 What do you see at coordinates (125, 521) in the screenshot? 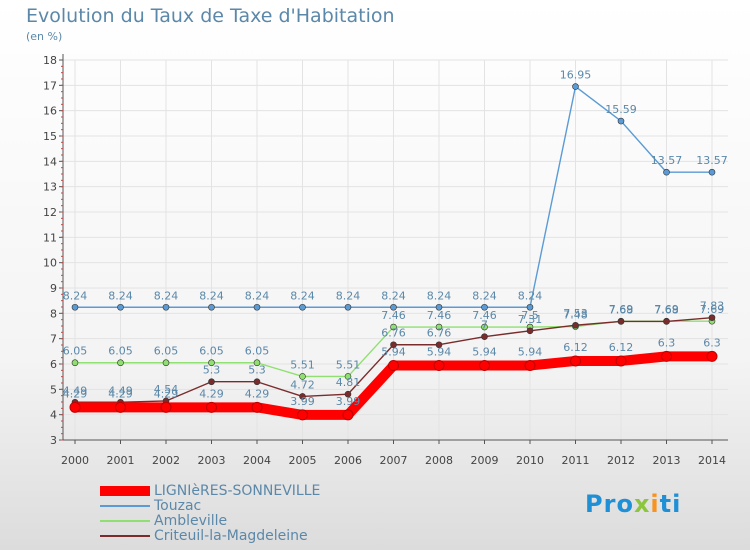
I see `legend-swatch-ambleville` at bounding box center [125, 521].